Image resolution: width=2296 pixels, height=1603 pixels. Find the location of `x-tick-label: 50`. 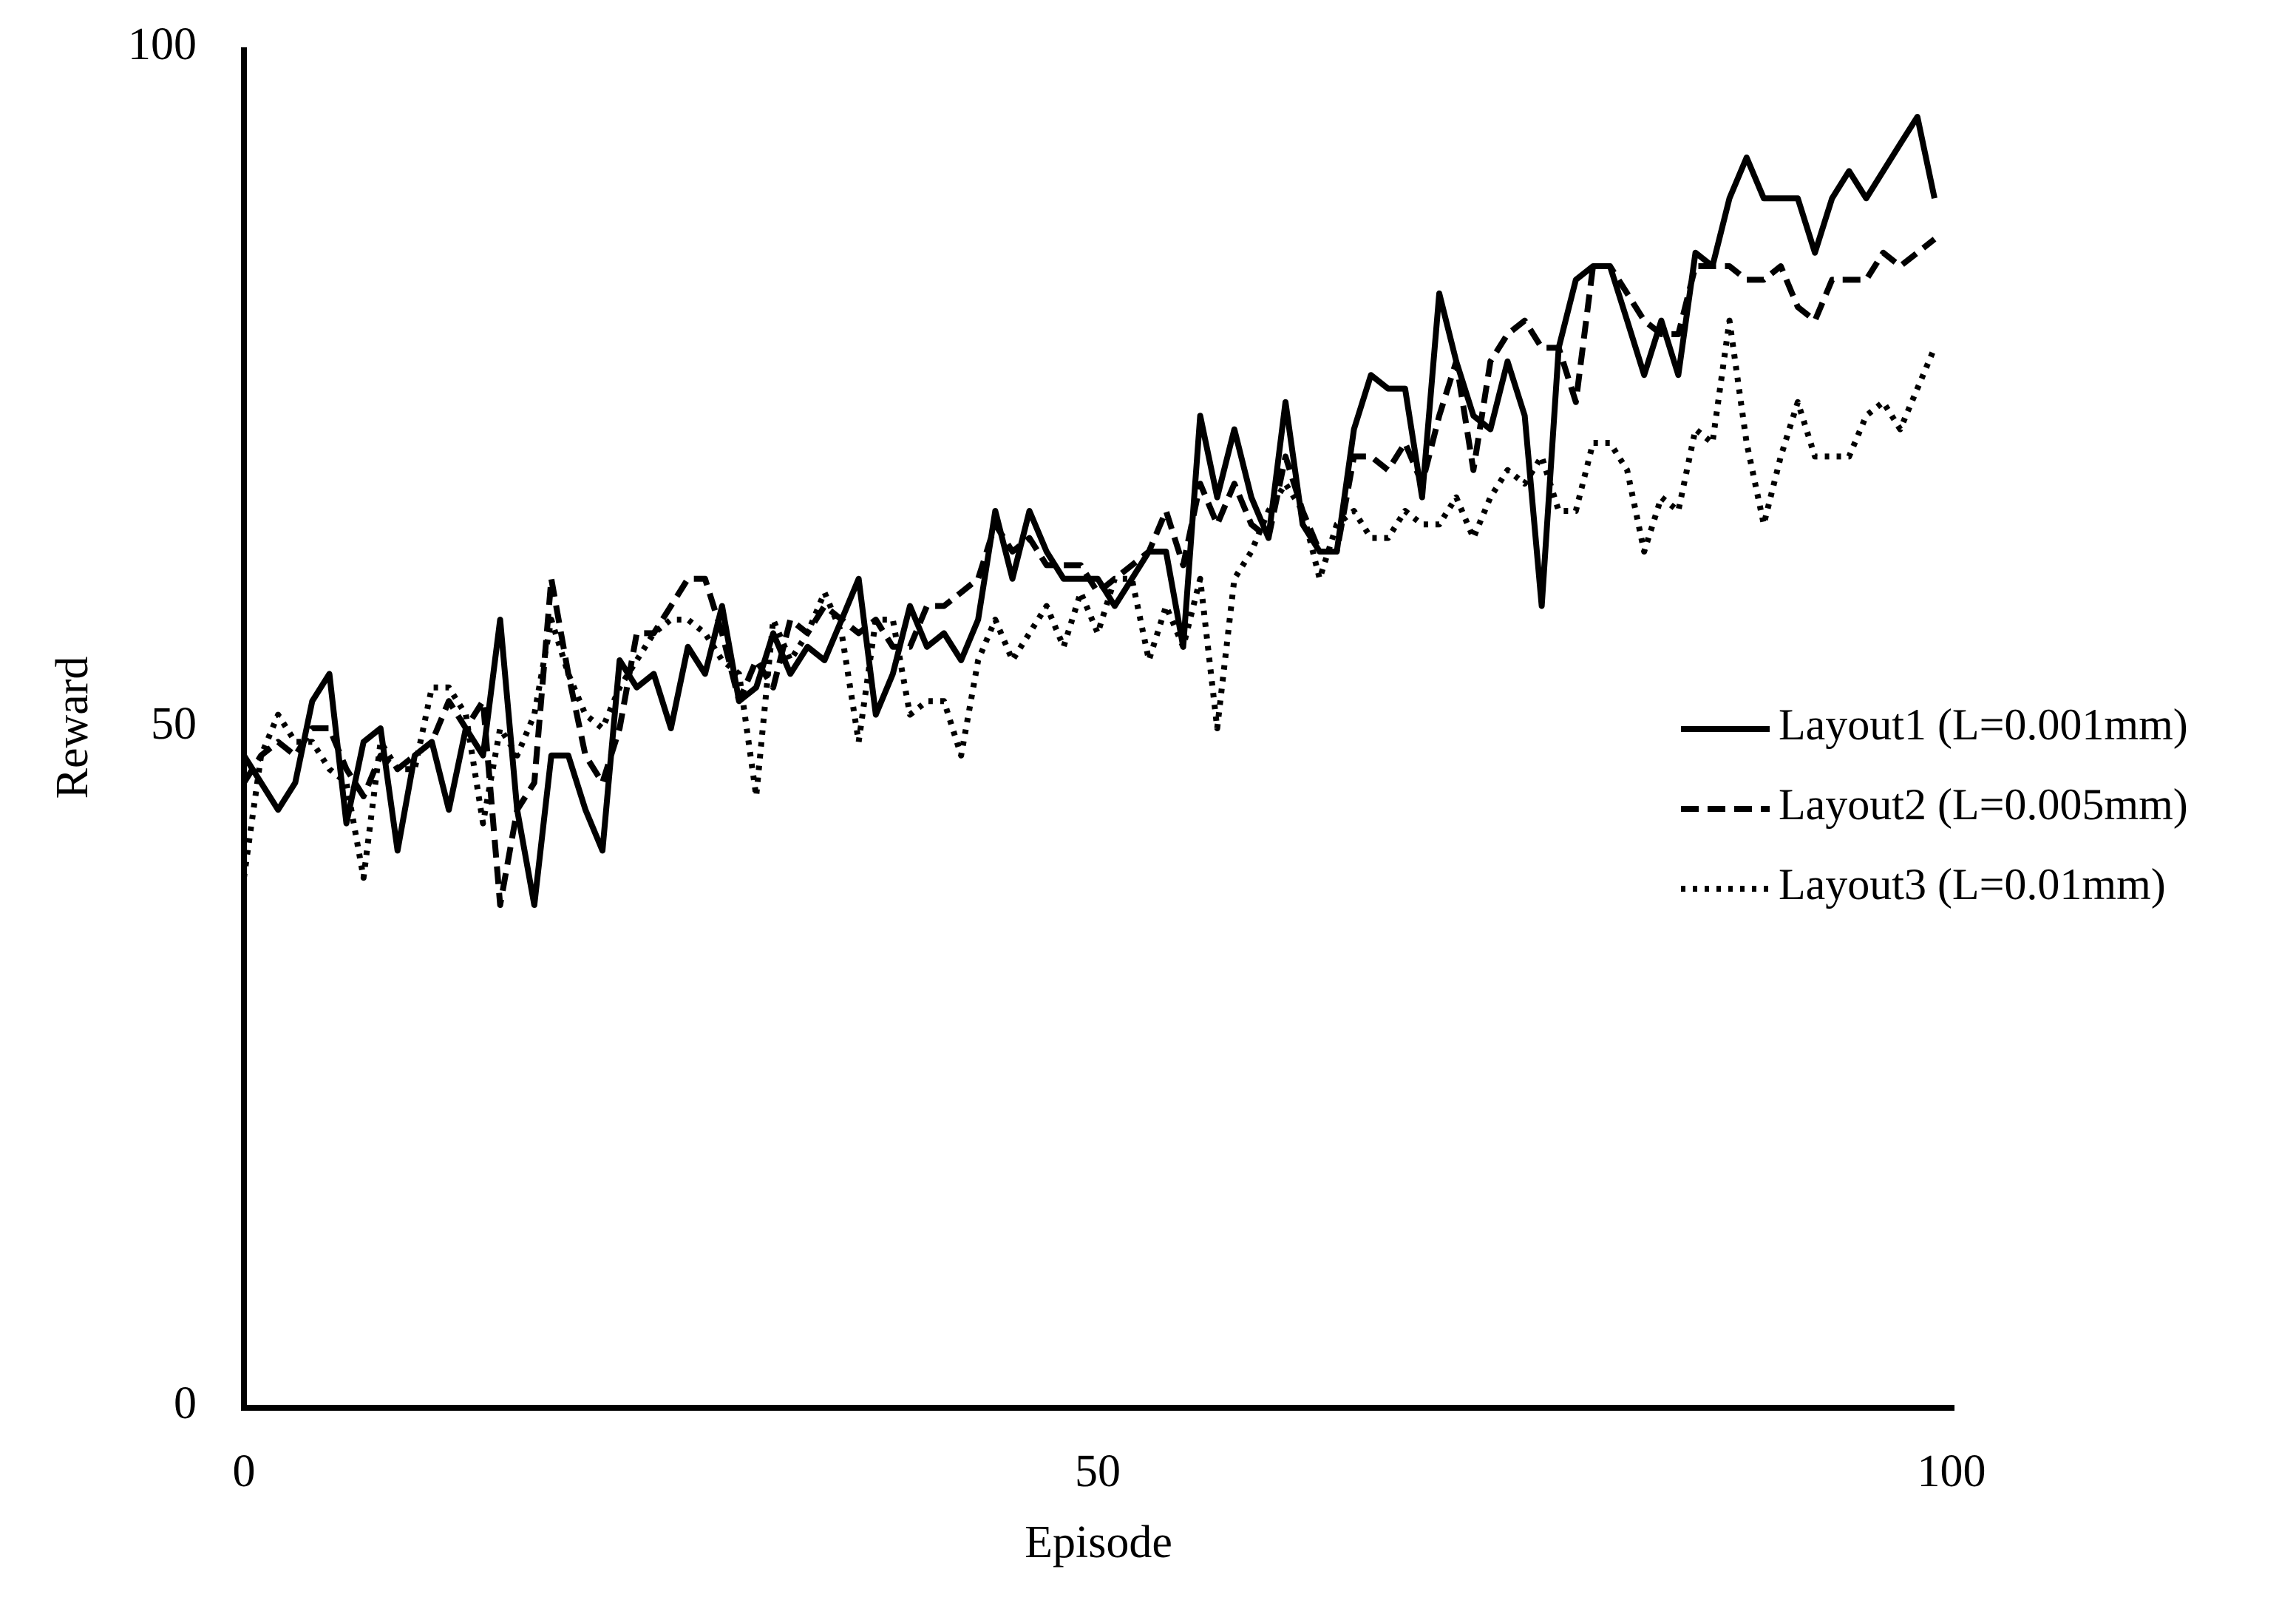

x-tick-label: 50 is located at coordinates (1098, 1471).